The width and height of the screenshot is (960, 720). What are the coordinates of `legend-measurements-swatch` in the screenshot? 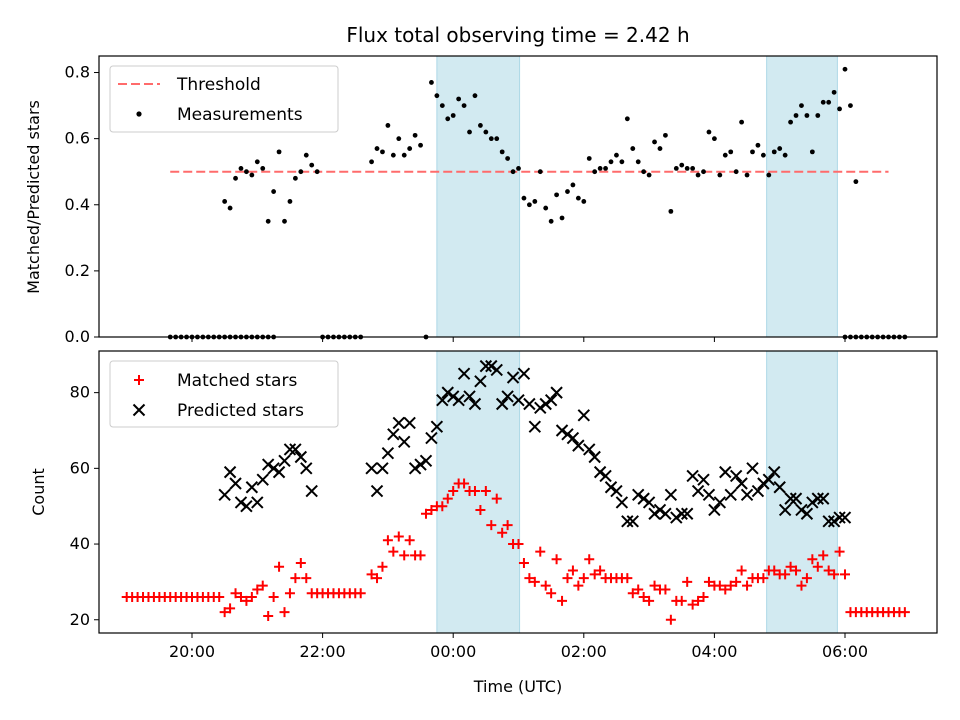 It's located at (139, 114).